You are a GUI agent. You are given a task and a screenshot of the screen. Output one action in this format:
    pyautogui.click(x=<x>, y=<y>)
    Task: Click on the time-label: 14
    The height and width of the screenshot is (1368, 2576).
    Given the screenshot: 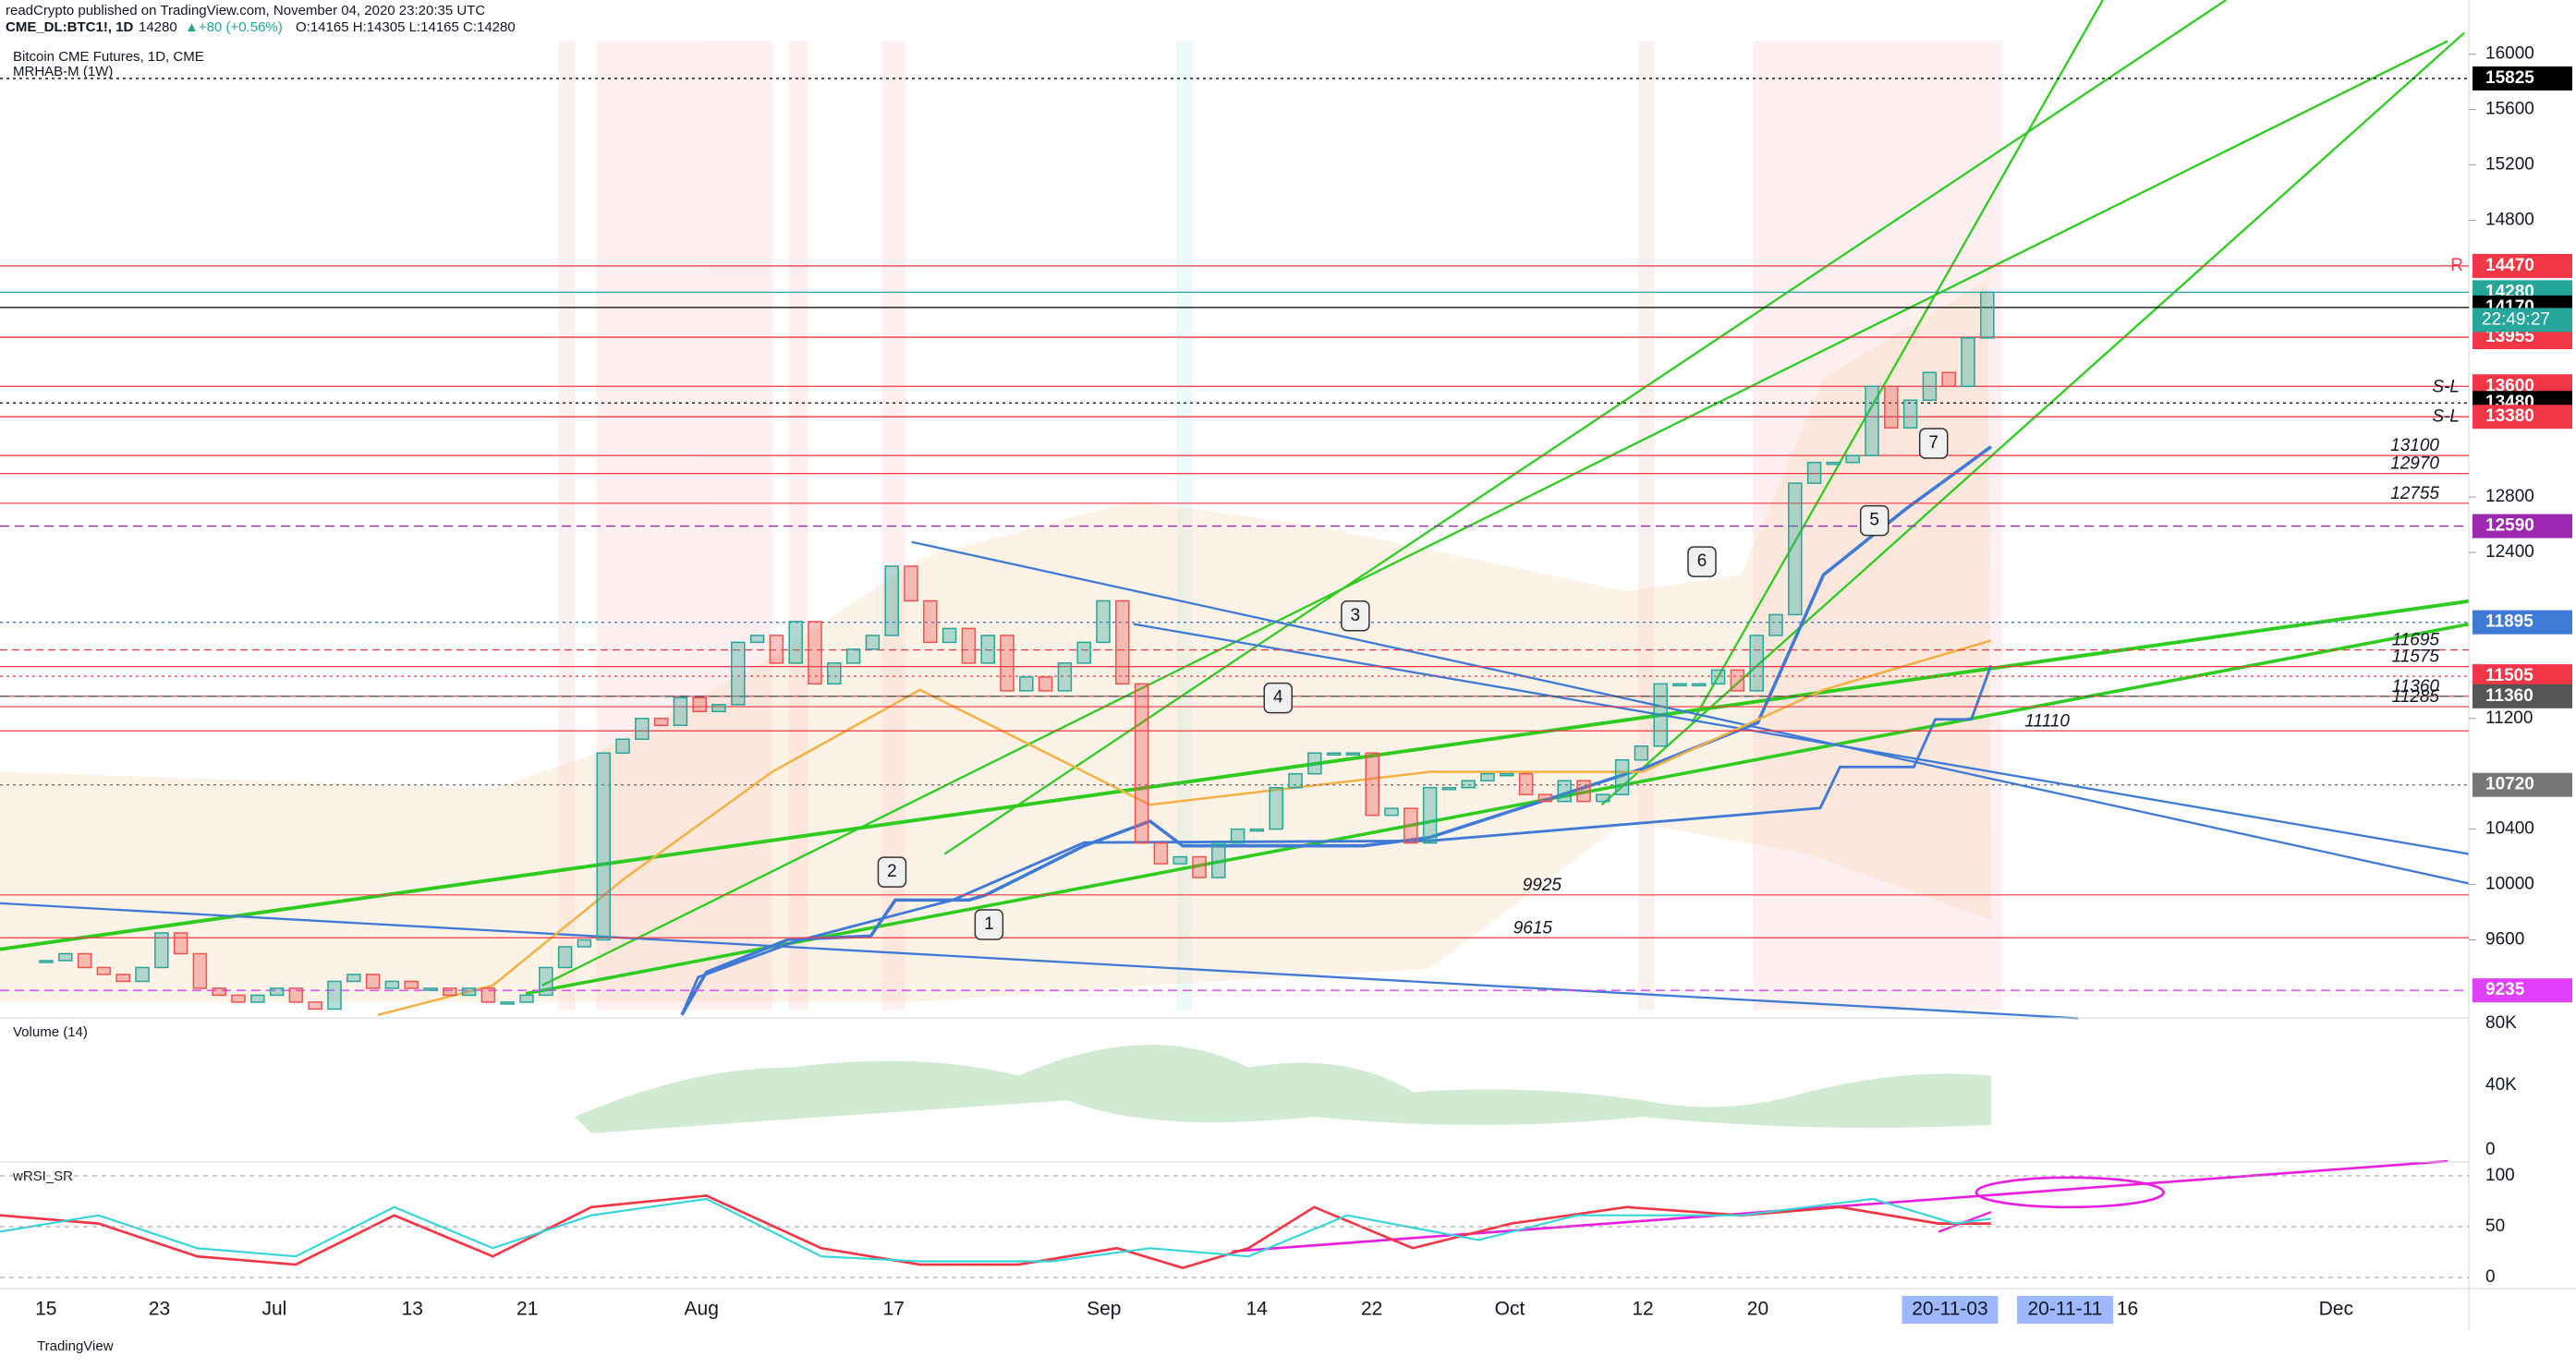 What is the action you would take?
    pyautogui.click(x=1256, y=1309)
    